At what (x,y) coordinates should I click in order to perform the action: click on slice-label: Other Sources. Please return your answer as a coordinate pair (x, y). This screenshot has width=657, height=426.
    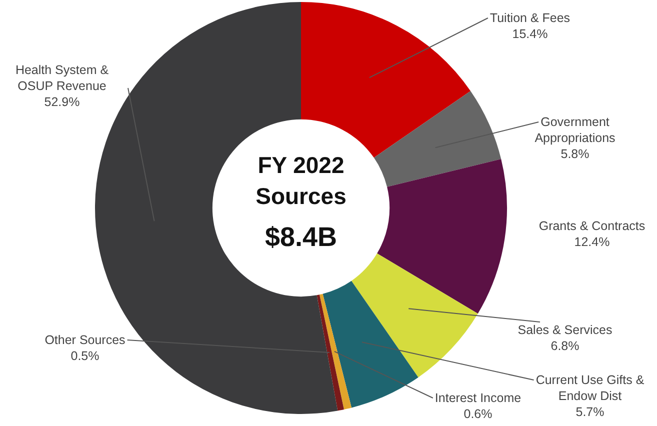
    Looking at the image, I should click on (85, 340).